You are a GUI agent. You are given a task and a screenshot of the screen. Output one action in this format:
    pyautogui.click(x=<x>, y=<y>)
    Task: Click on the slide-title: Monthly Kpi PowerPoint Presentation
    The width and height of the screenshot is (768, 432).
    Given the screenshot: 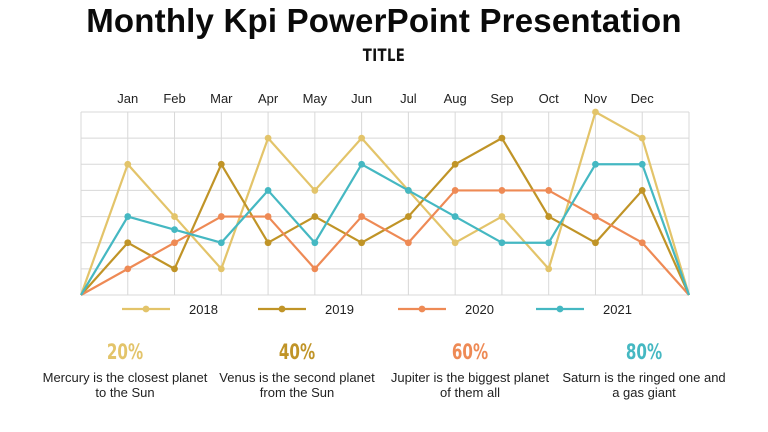 What is the action you would take?
    pyautogui.click(x=384, y=20)
    